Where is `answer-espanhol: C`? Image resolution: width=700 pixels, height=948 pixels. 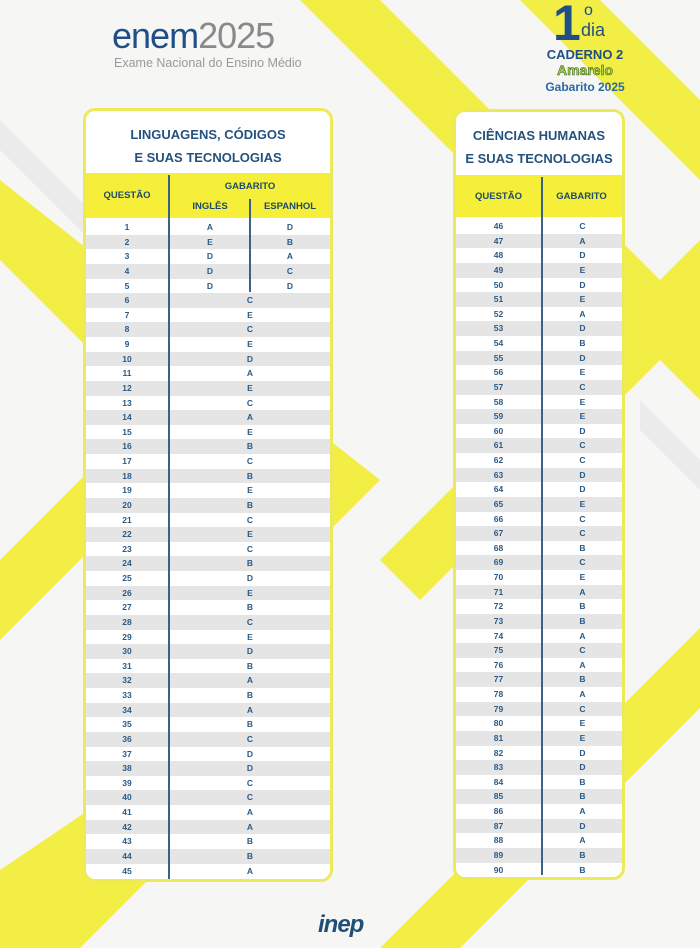
answer-espanhol: C is located at coordinates (290, 270).